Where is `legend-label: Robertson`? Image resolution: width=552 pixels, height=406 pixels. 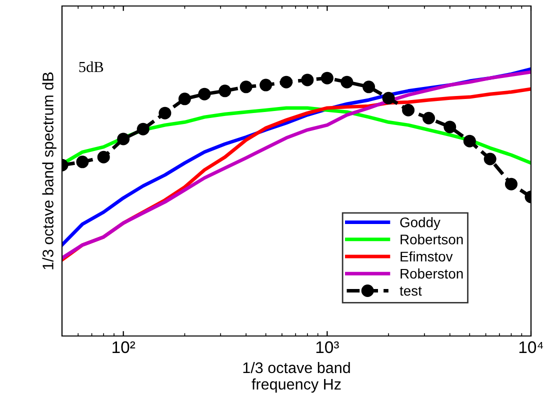 legend-label: Robertson is located at coordinates (431, 239).